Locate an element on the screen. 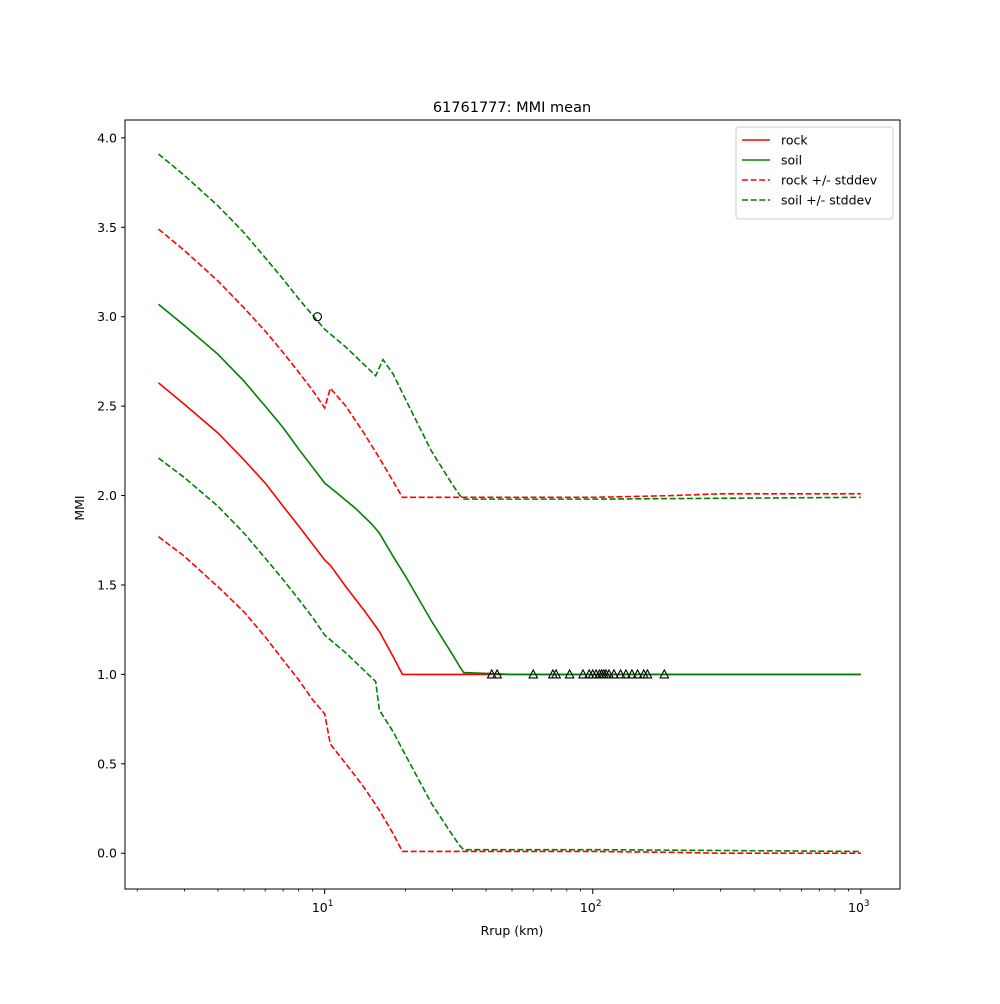 The height and width of the screenshot is (1004, 1000). y-tick-label: 0.0 is located at coordinates (107, 853).